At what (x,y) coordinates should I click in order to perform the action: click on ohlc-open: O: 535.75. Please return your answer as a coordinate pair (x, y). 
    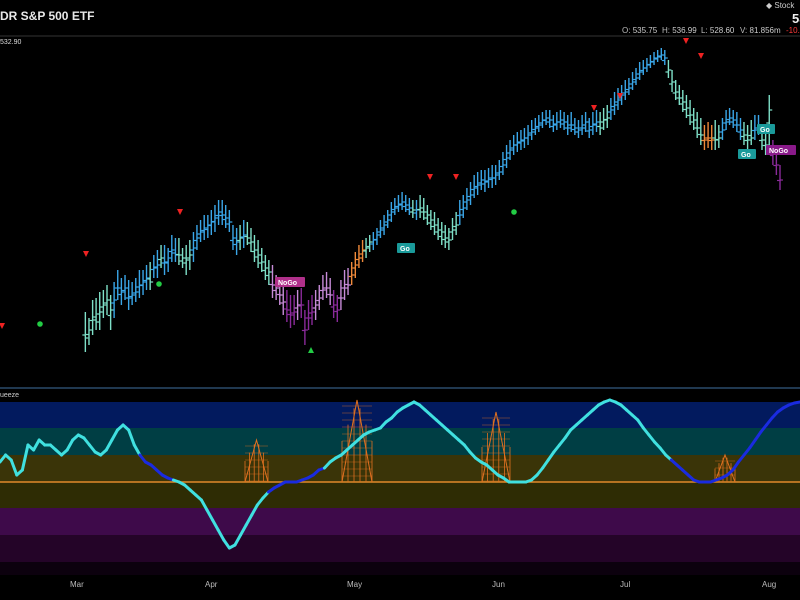
    Looking at the image, I should click on (639, 30).